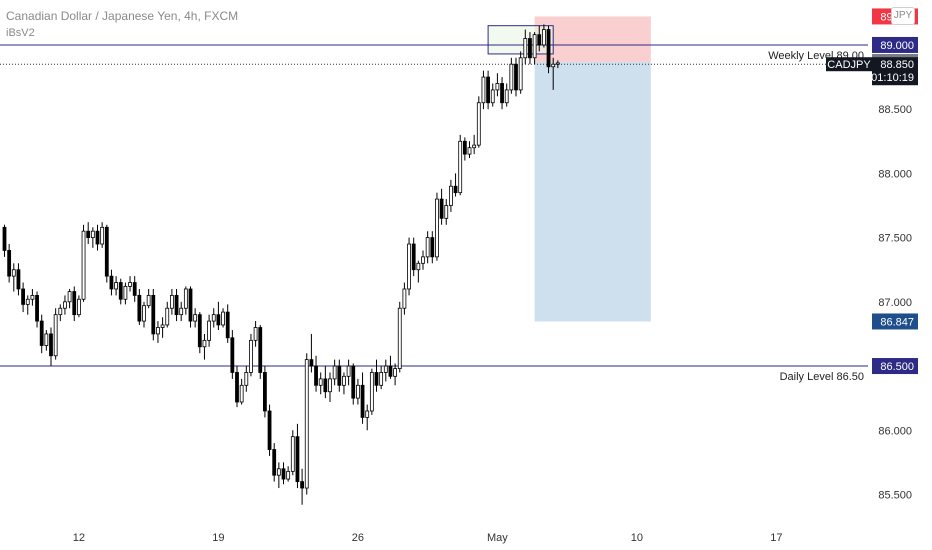 This screenshot has height=550, width=932. Describe the element at coordinates (903, 16) in the screenshot. I see `currency-selector: JPY` at that location.